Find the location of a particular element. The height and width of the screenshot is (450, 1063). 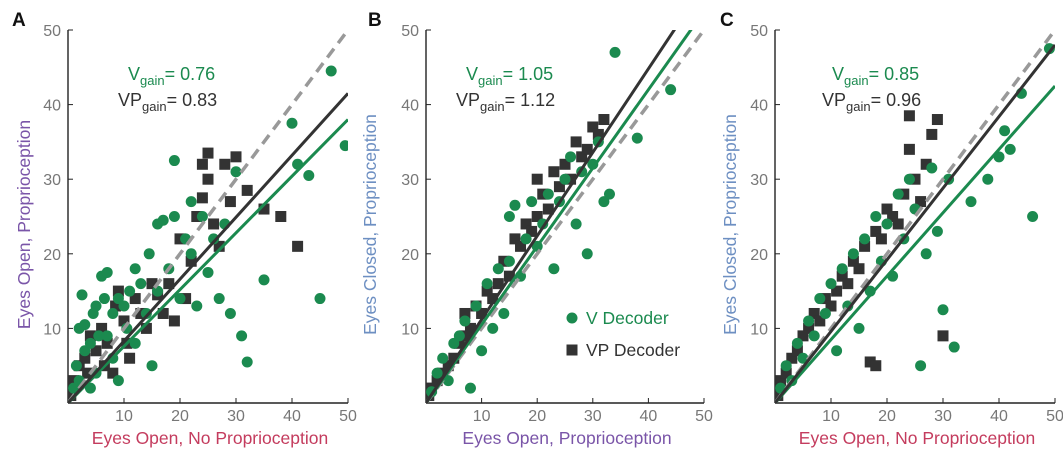

legend-vp-label: VP Decoder is located at coordinates (633, 350).